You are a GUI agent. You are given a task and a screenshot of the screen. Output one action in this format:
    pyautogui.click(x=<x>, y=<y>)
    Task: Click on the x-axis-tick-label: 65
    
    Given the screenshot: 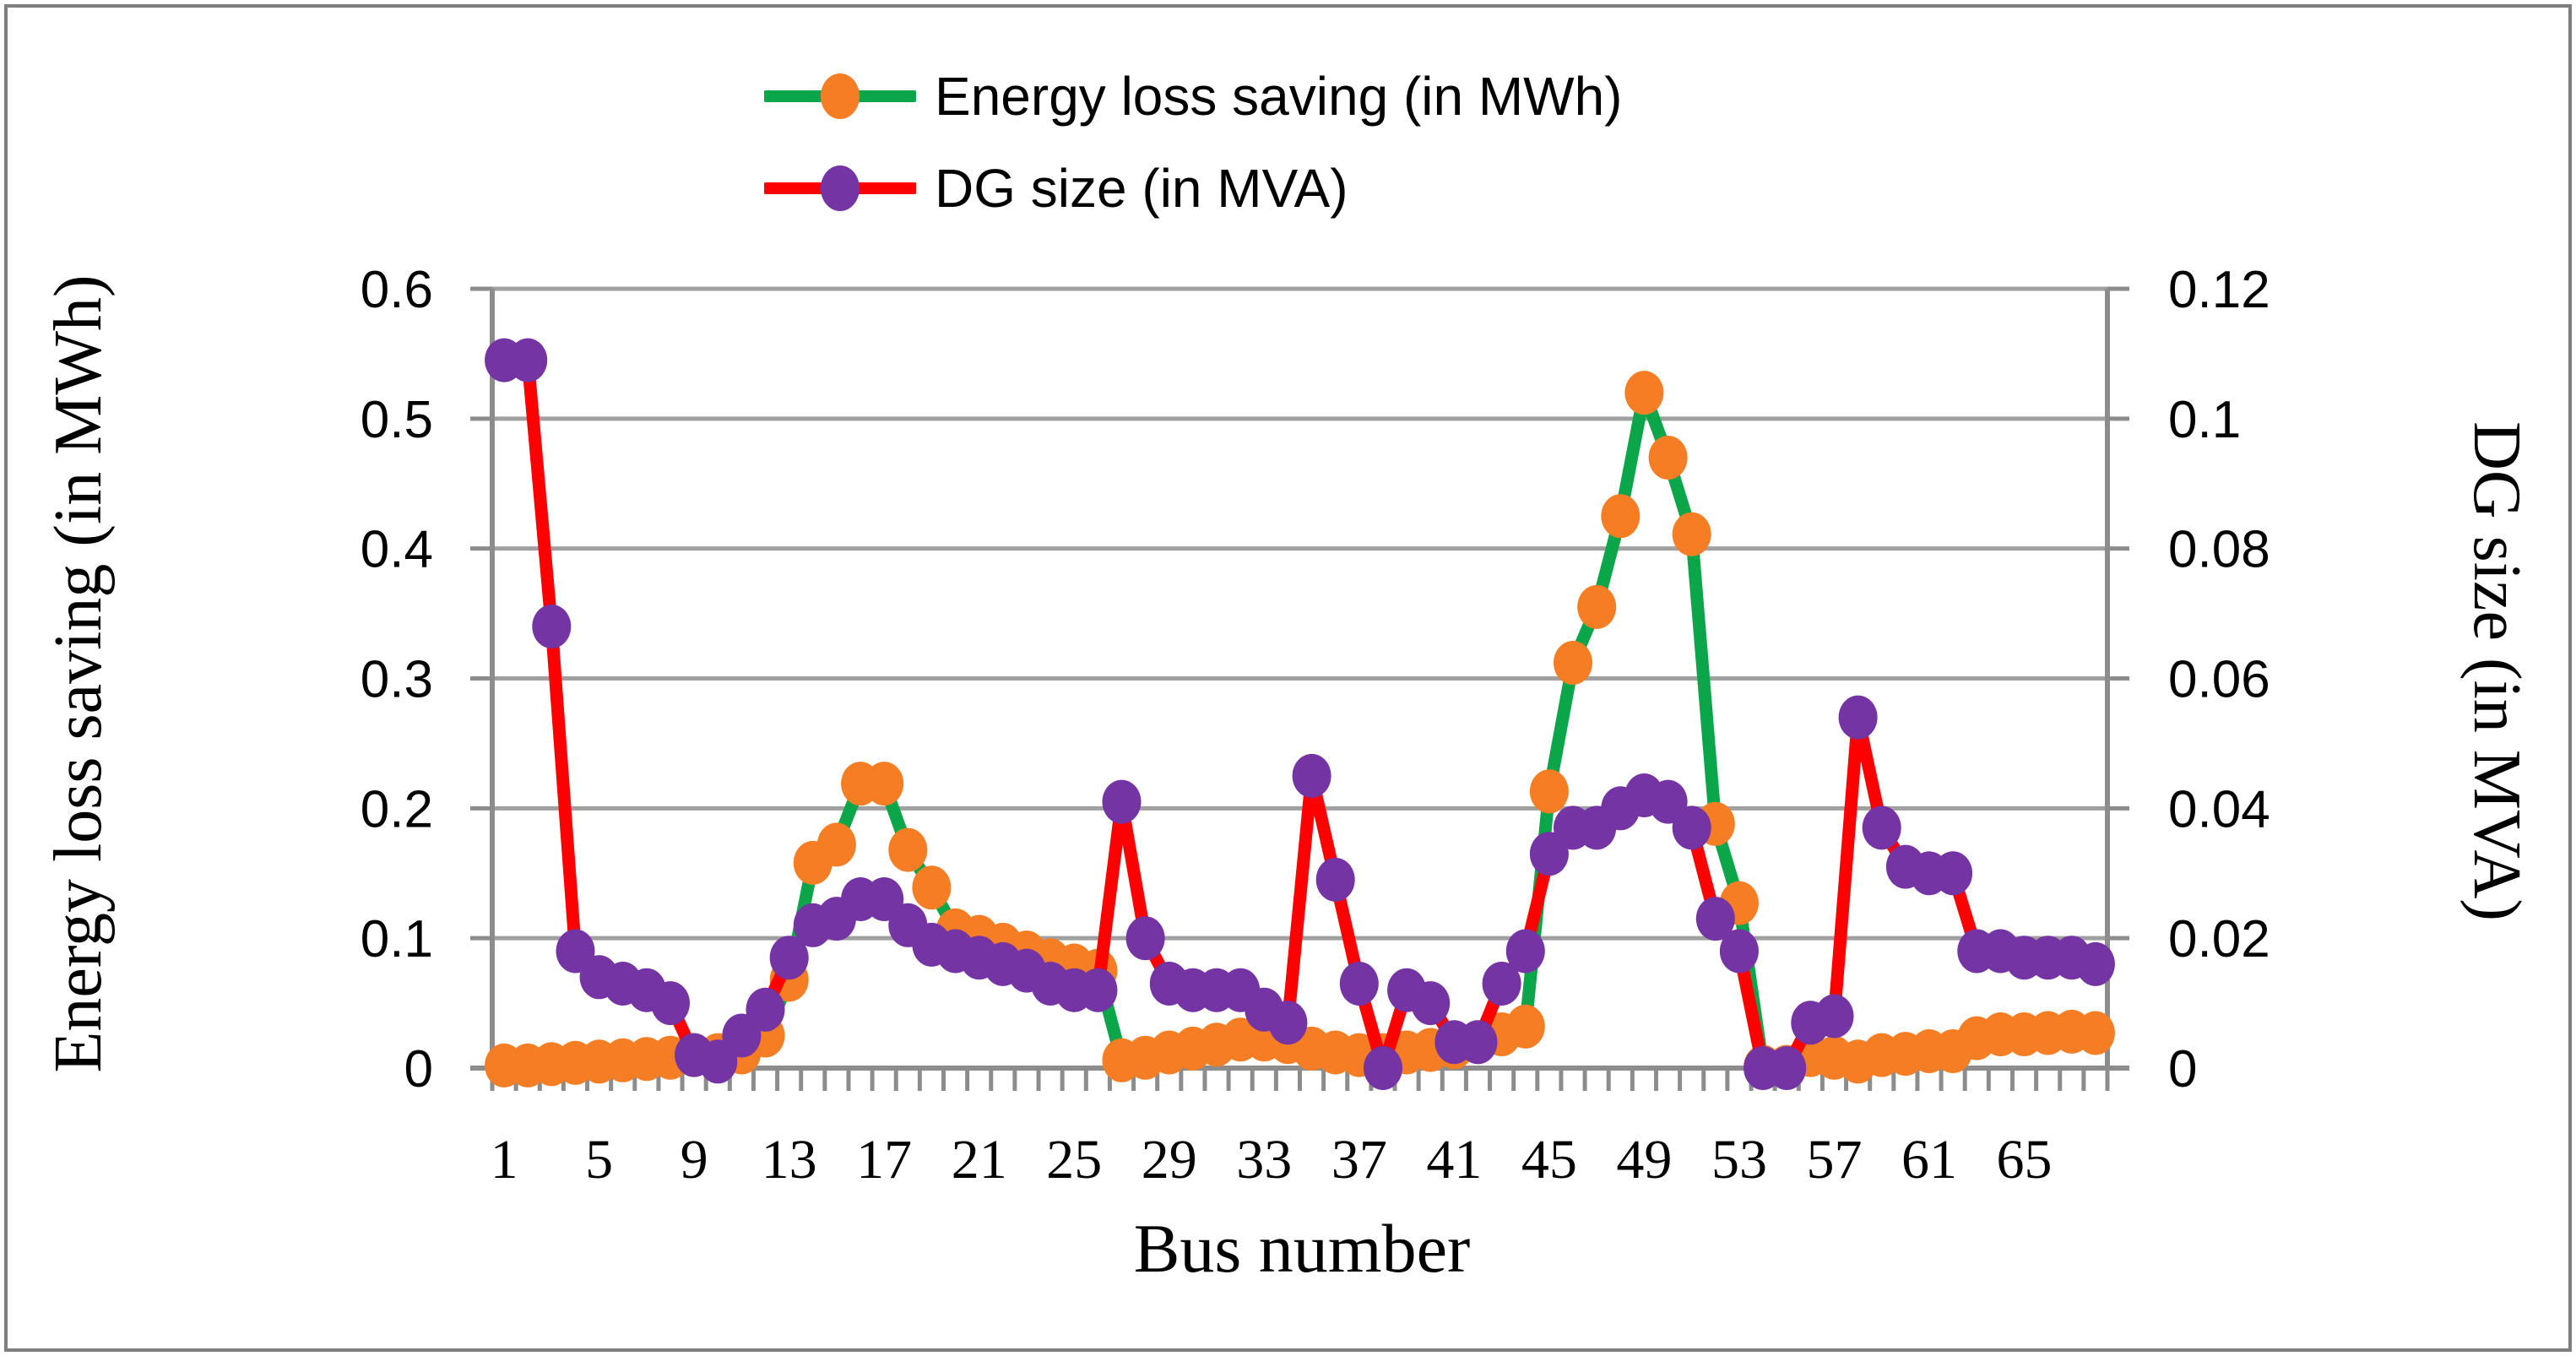 What is the action you would take?
    pyautogui.click(x=2025, y=1160)
    